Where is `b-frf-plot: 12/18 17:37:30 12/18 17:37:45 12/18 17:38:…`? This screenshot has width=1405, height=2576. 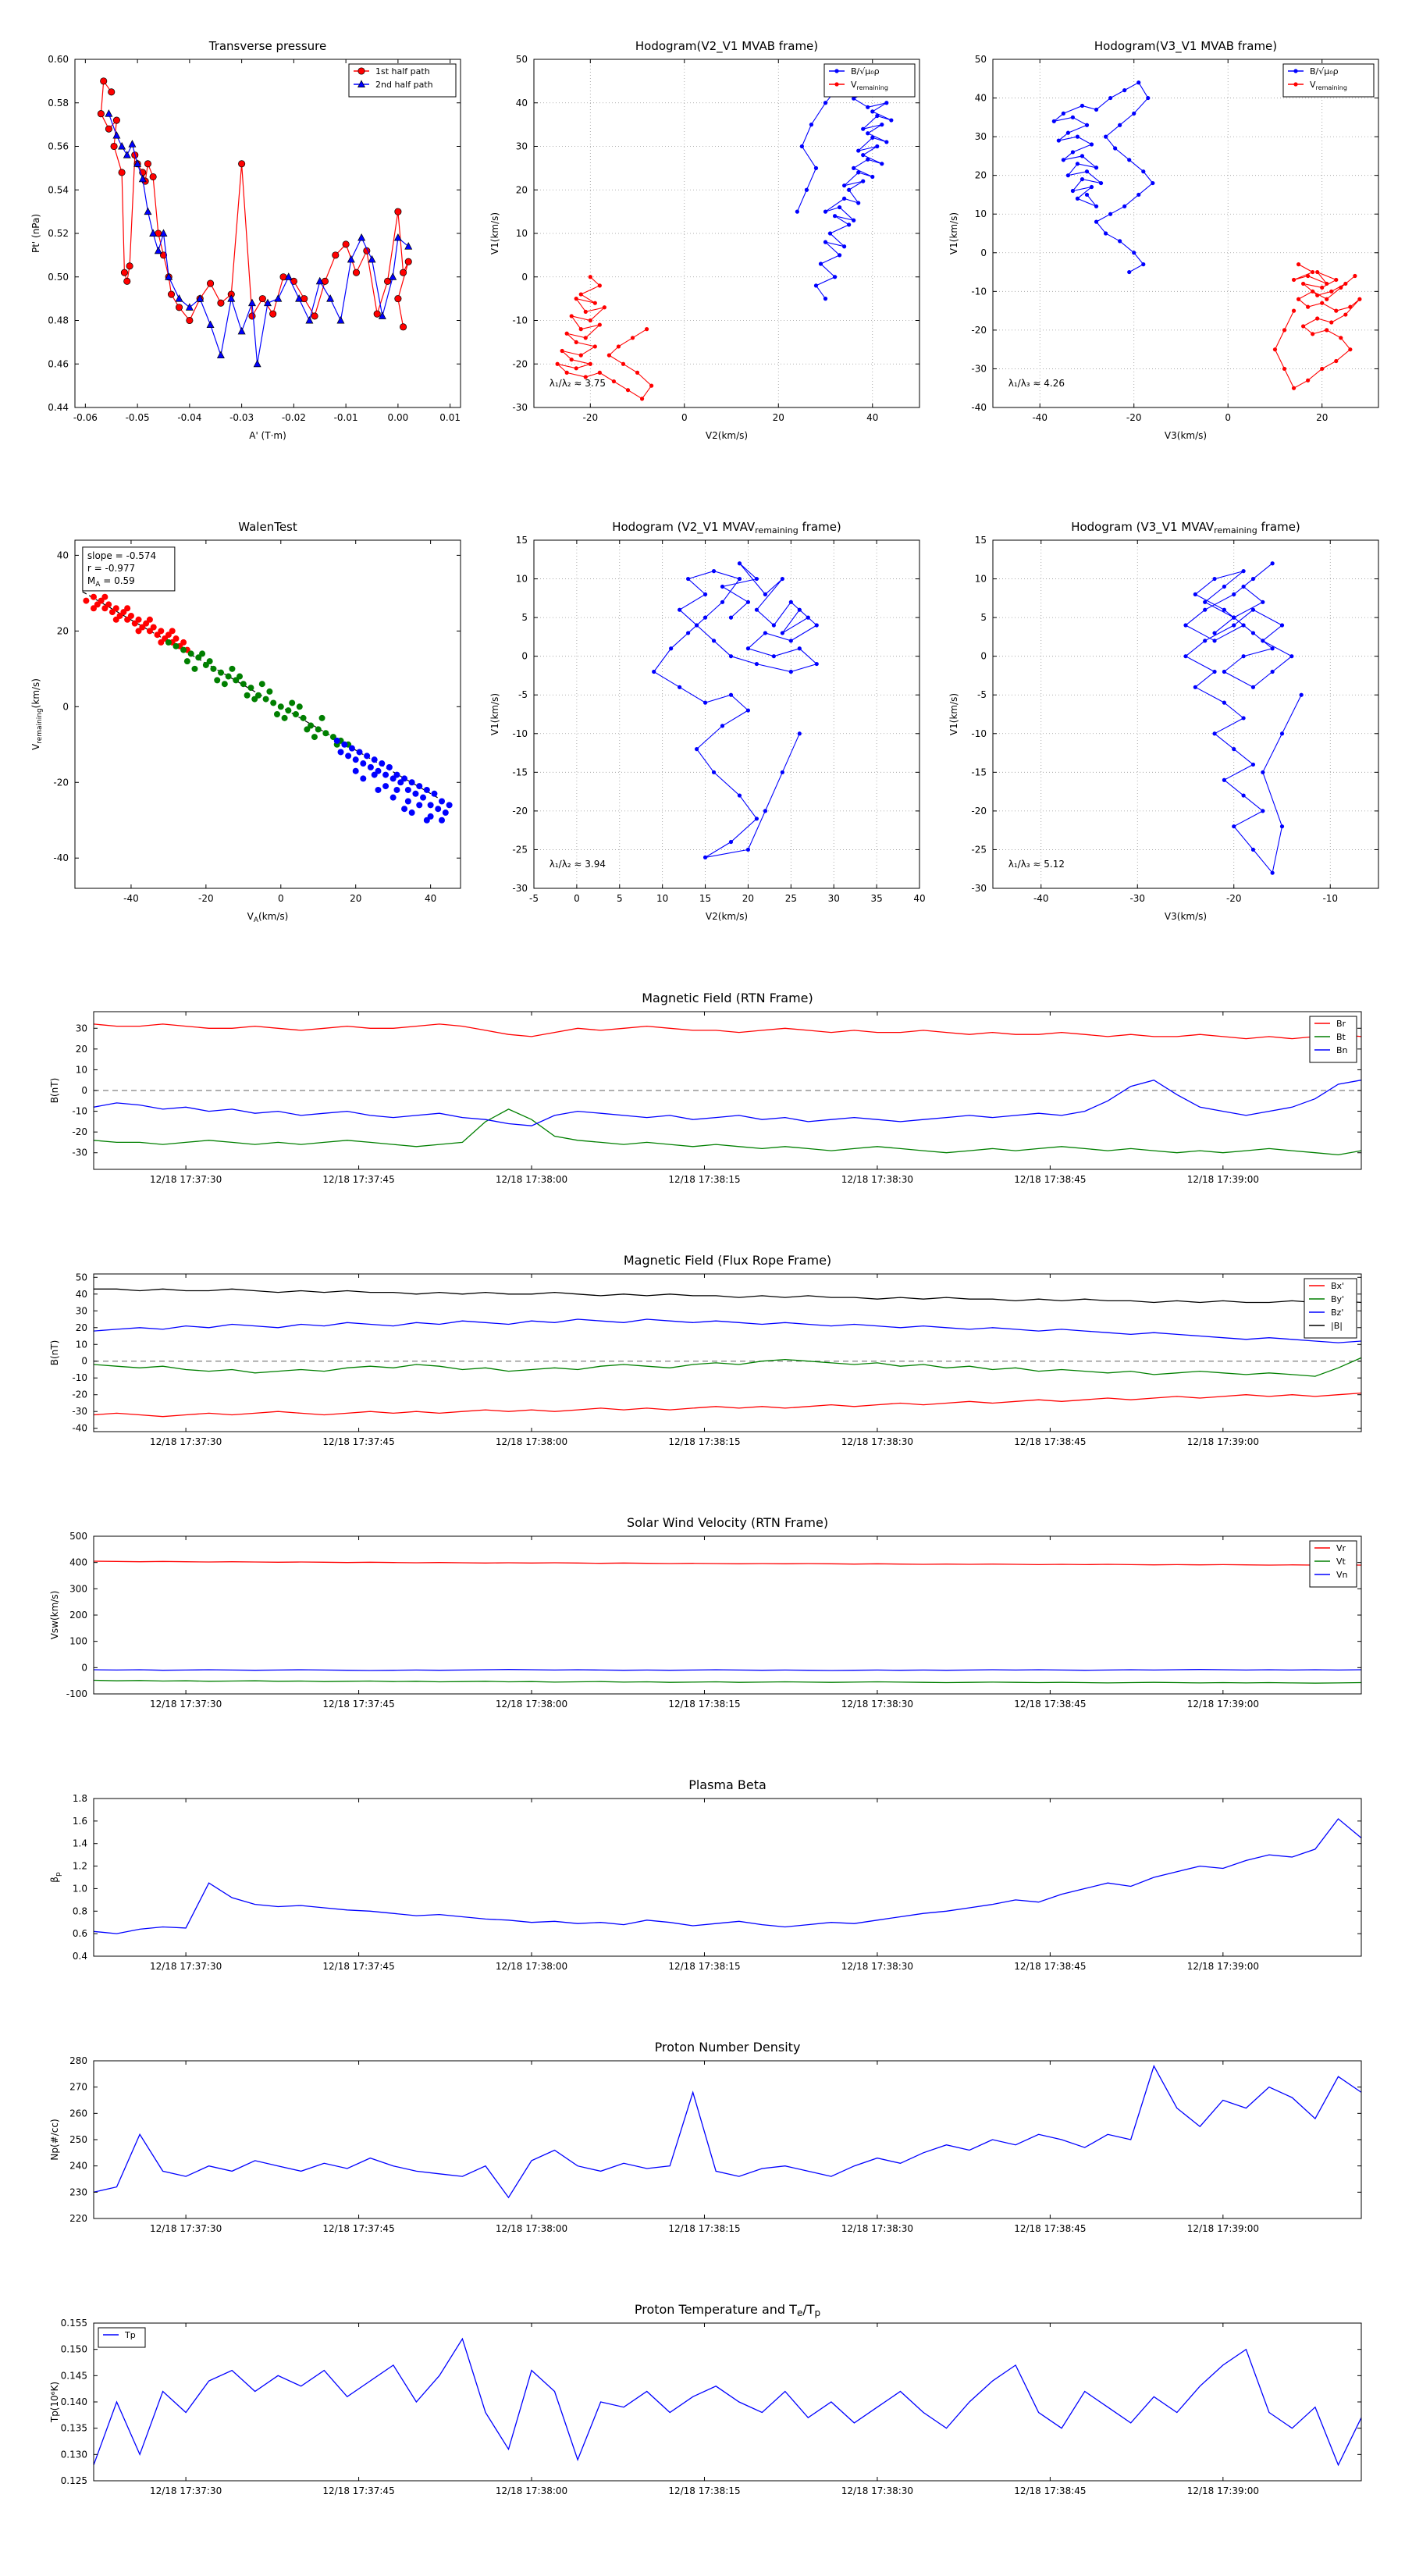
b-frf-plot: 12/18 17:37:30 12/18 17:37:45 12/18 17:38:… is located at coordinates (706, 1350).